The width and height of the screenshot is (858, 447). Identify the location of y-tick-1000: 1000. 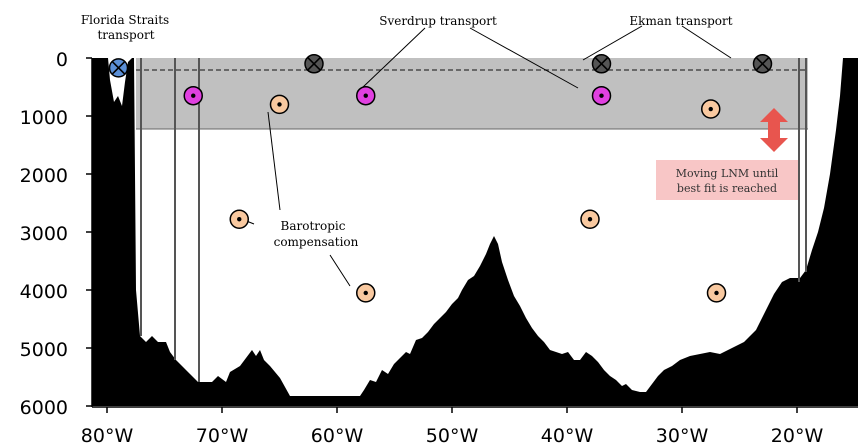
(44, 118).